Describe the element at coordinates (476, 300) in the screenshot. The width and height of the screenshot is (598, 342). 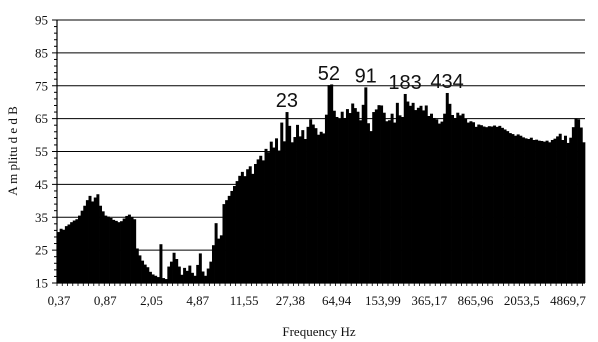
I see `x-tick-label: 865,96` at that location.